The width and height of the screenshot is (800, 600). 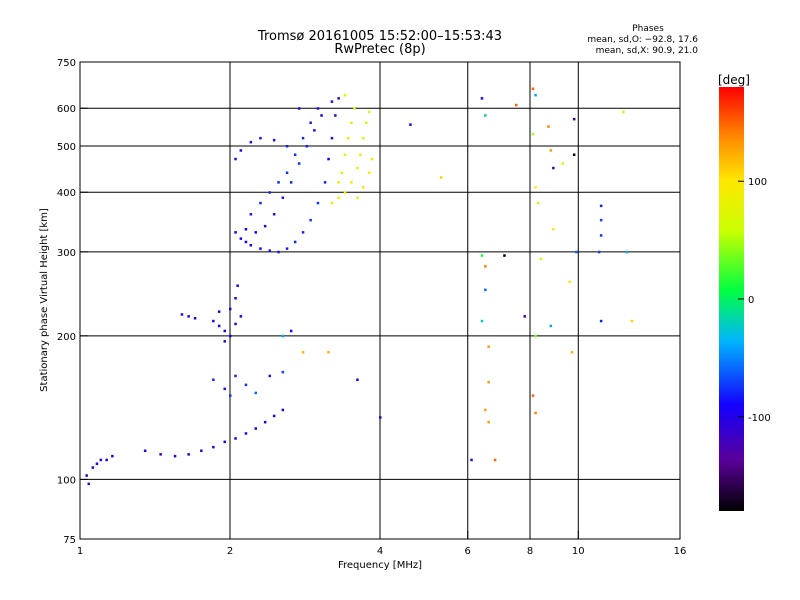 I want to click on stats-x-line: mean, sd,X: 90.9, 21.0, so click(x=647, y=51).